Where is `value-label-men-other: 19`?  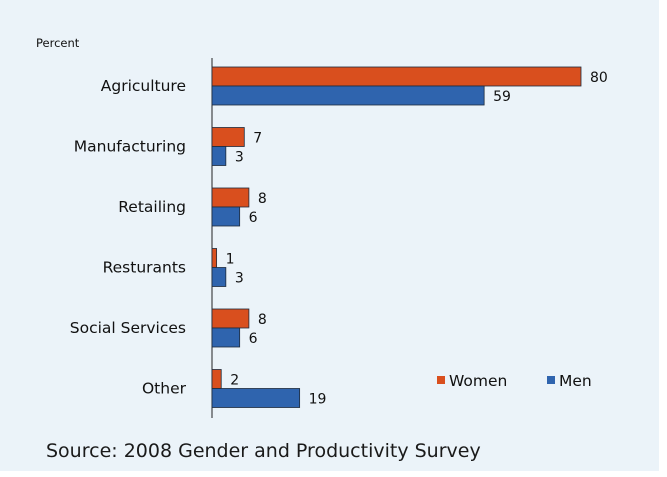 value-label-men-other: 19 is located at coordinates (318, 400).